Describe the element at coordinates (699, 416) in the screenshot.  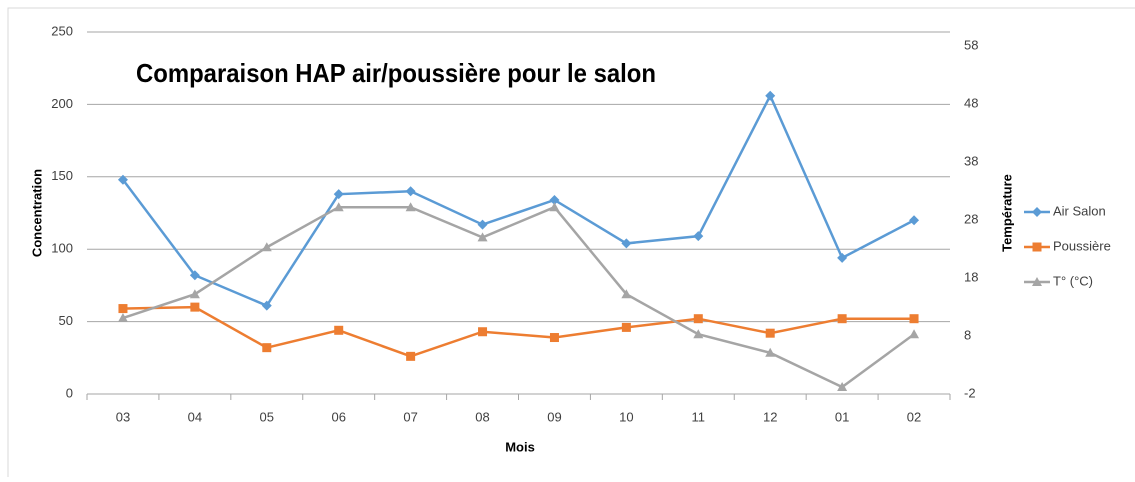
I see `x-tick-label: 11` at that location.